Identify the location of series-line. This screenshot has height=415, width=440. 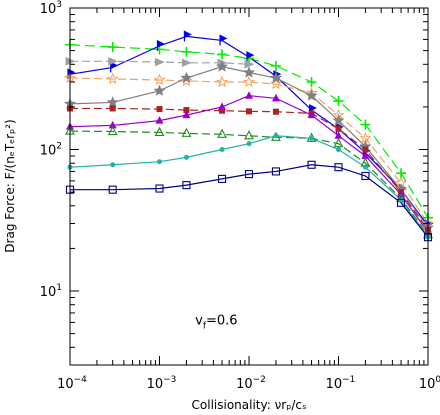
(249, 201).